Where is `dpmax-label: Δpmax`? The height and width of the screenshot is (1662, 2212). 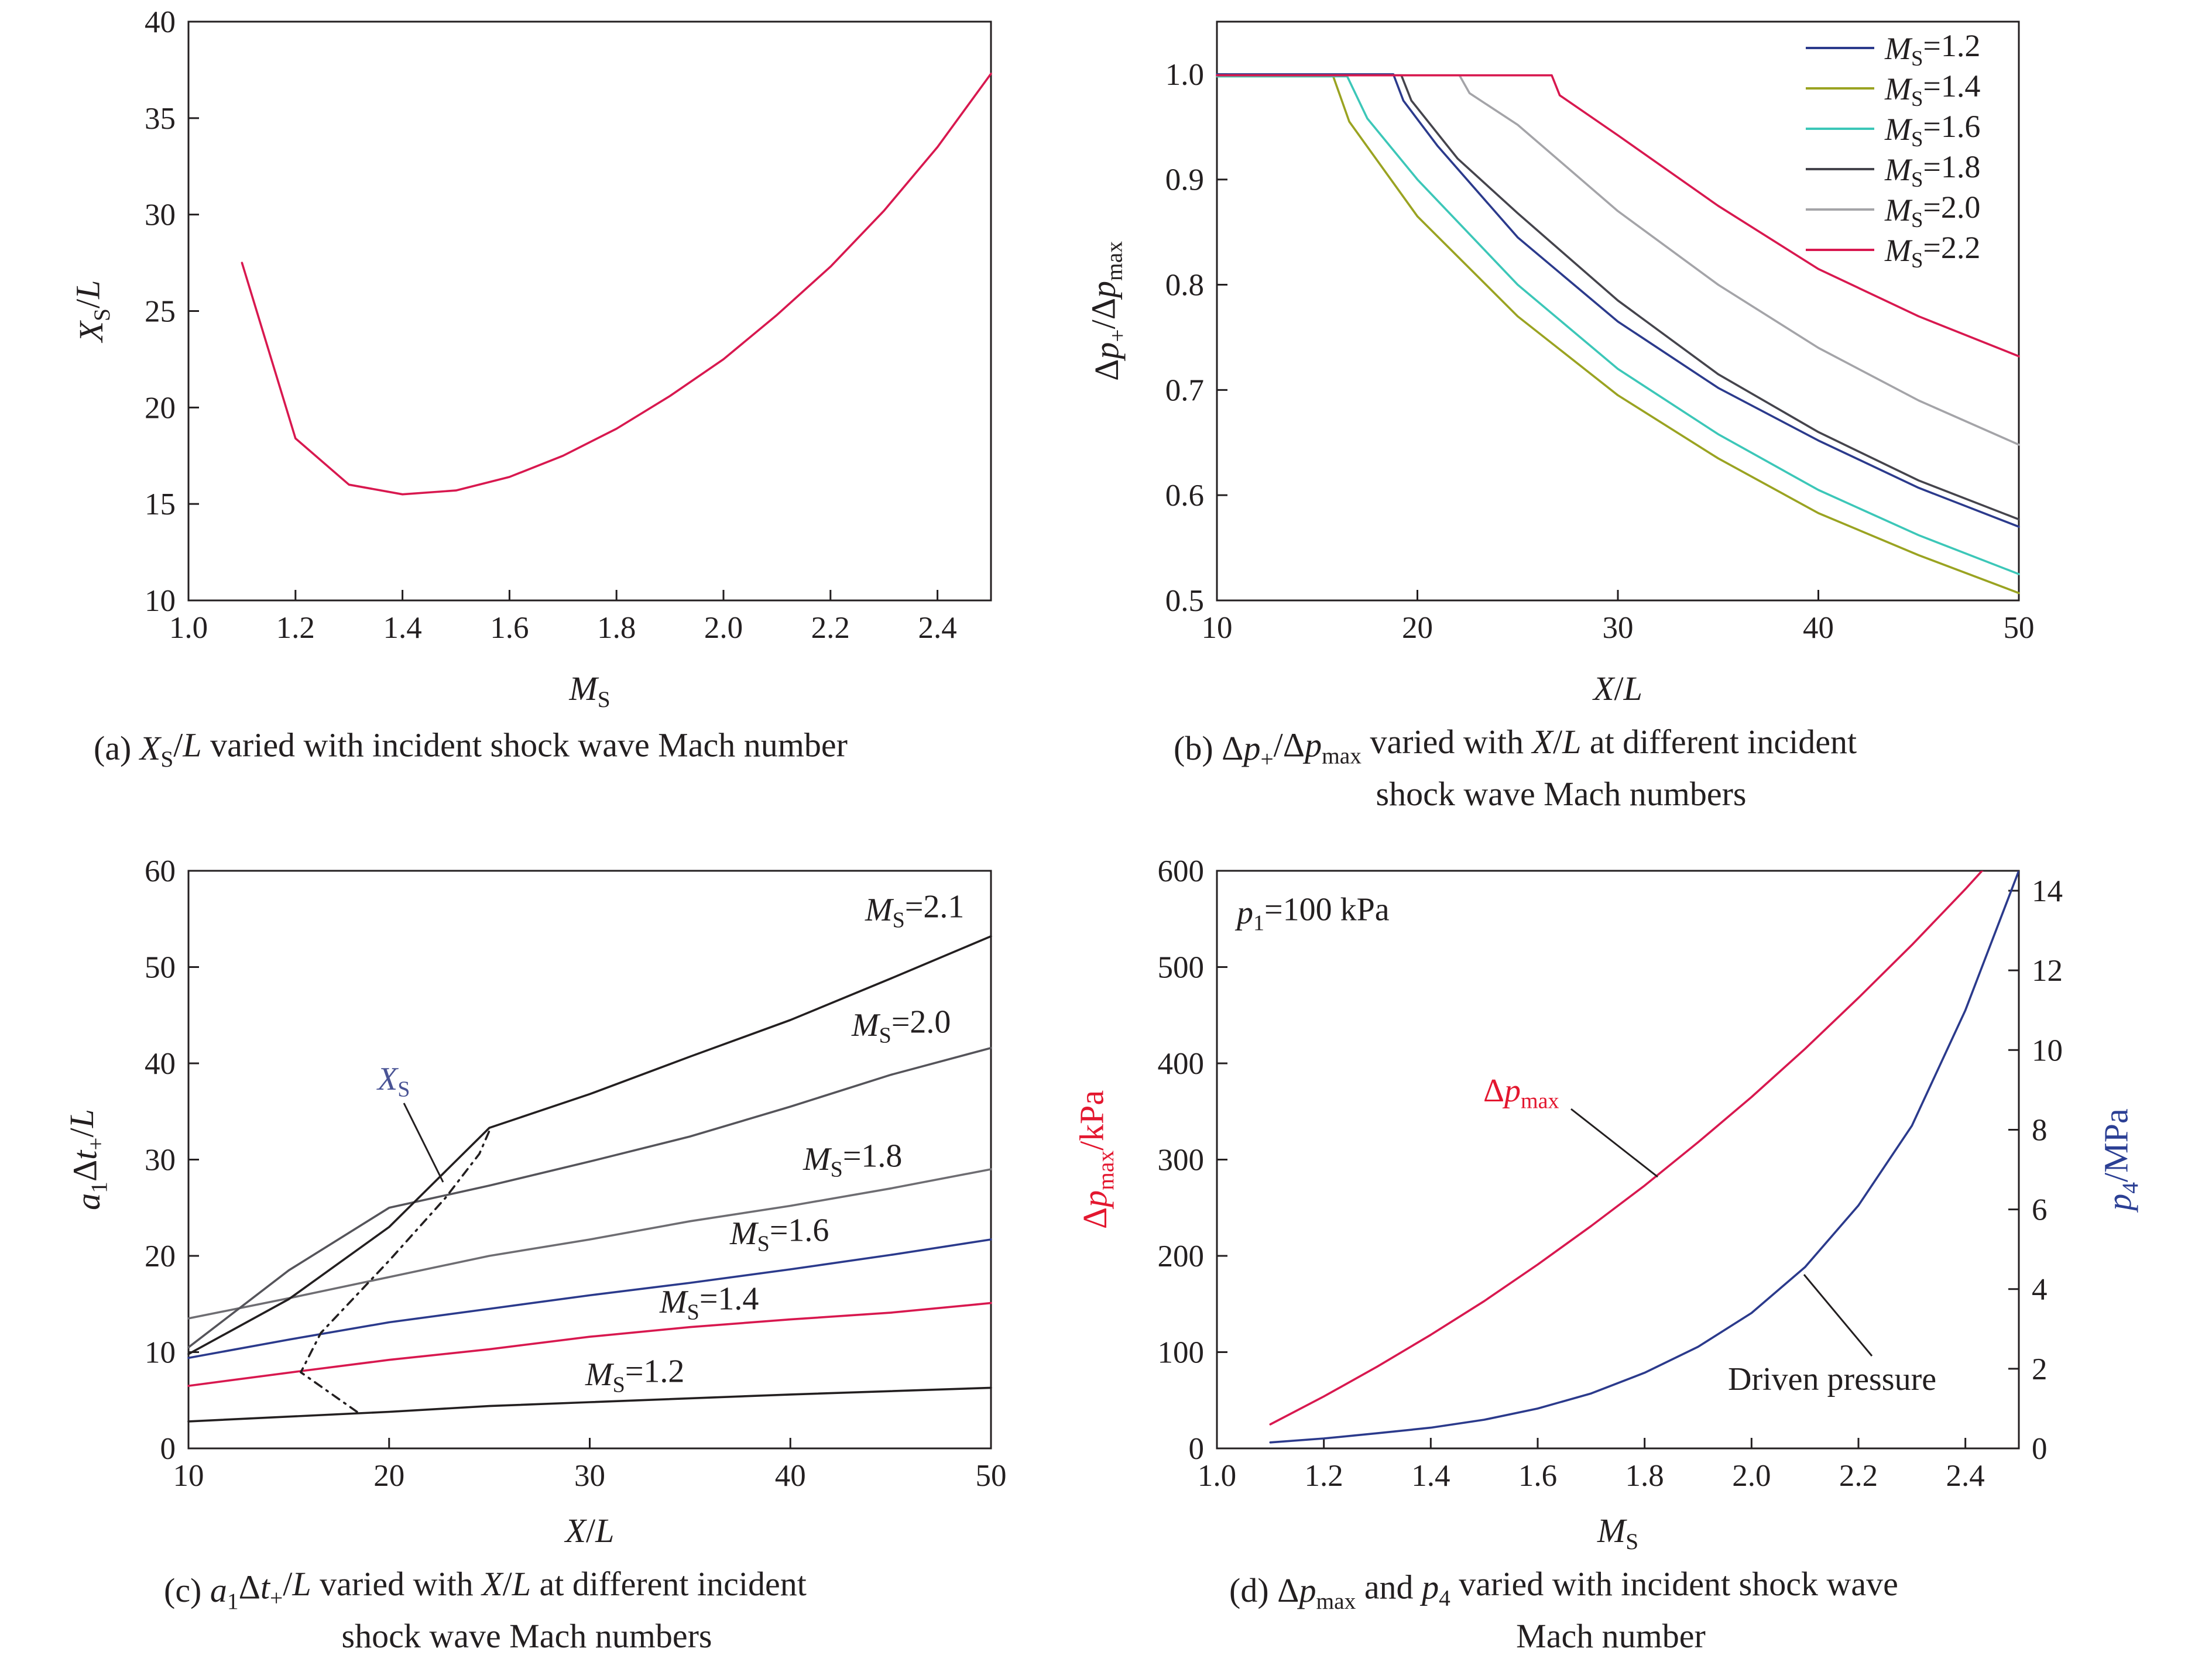 dpmax-label: Δpmax is located at coordinates (1521, 1093).